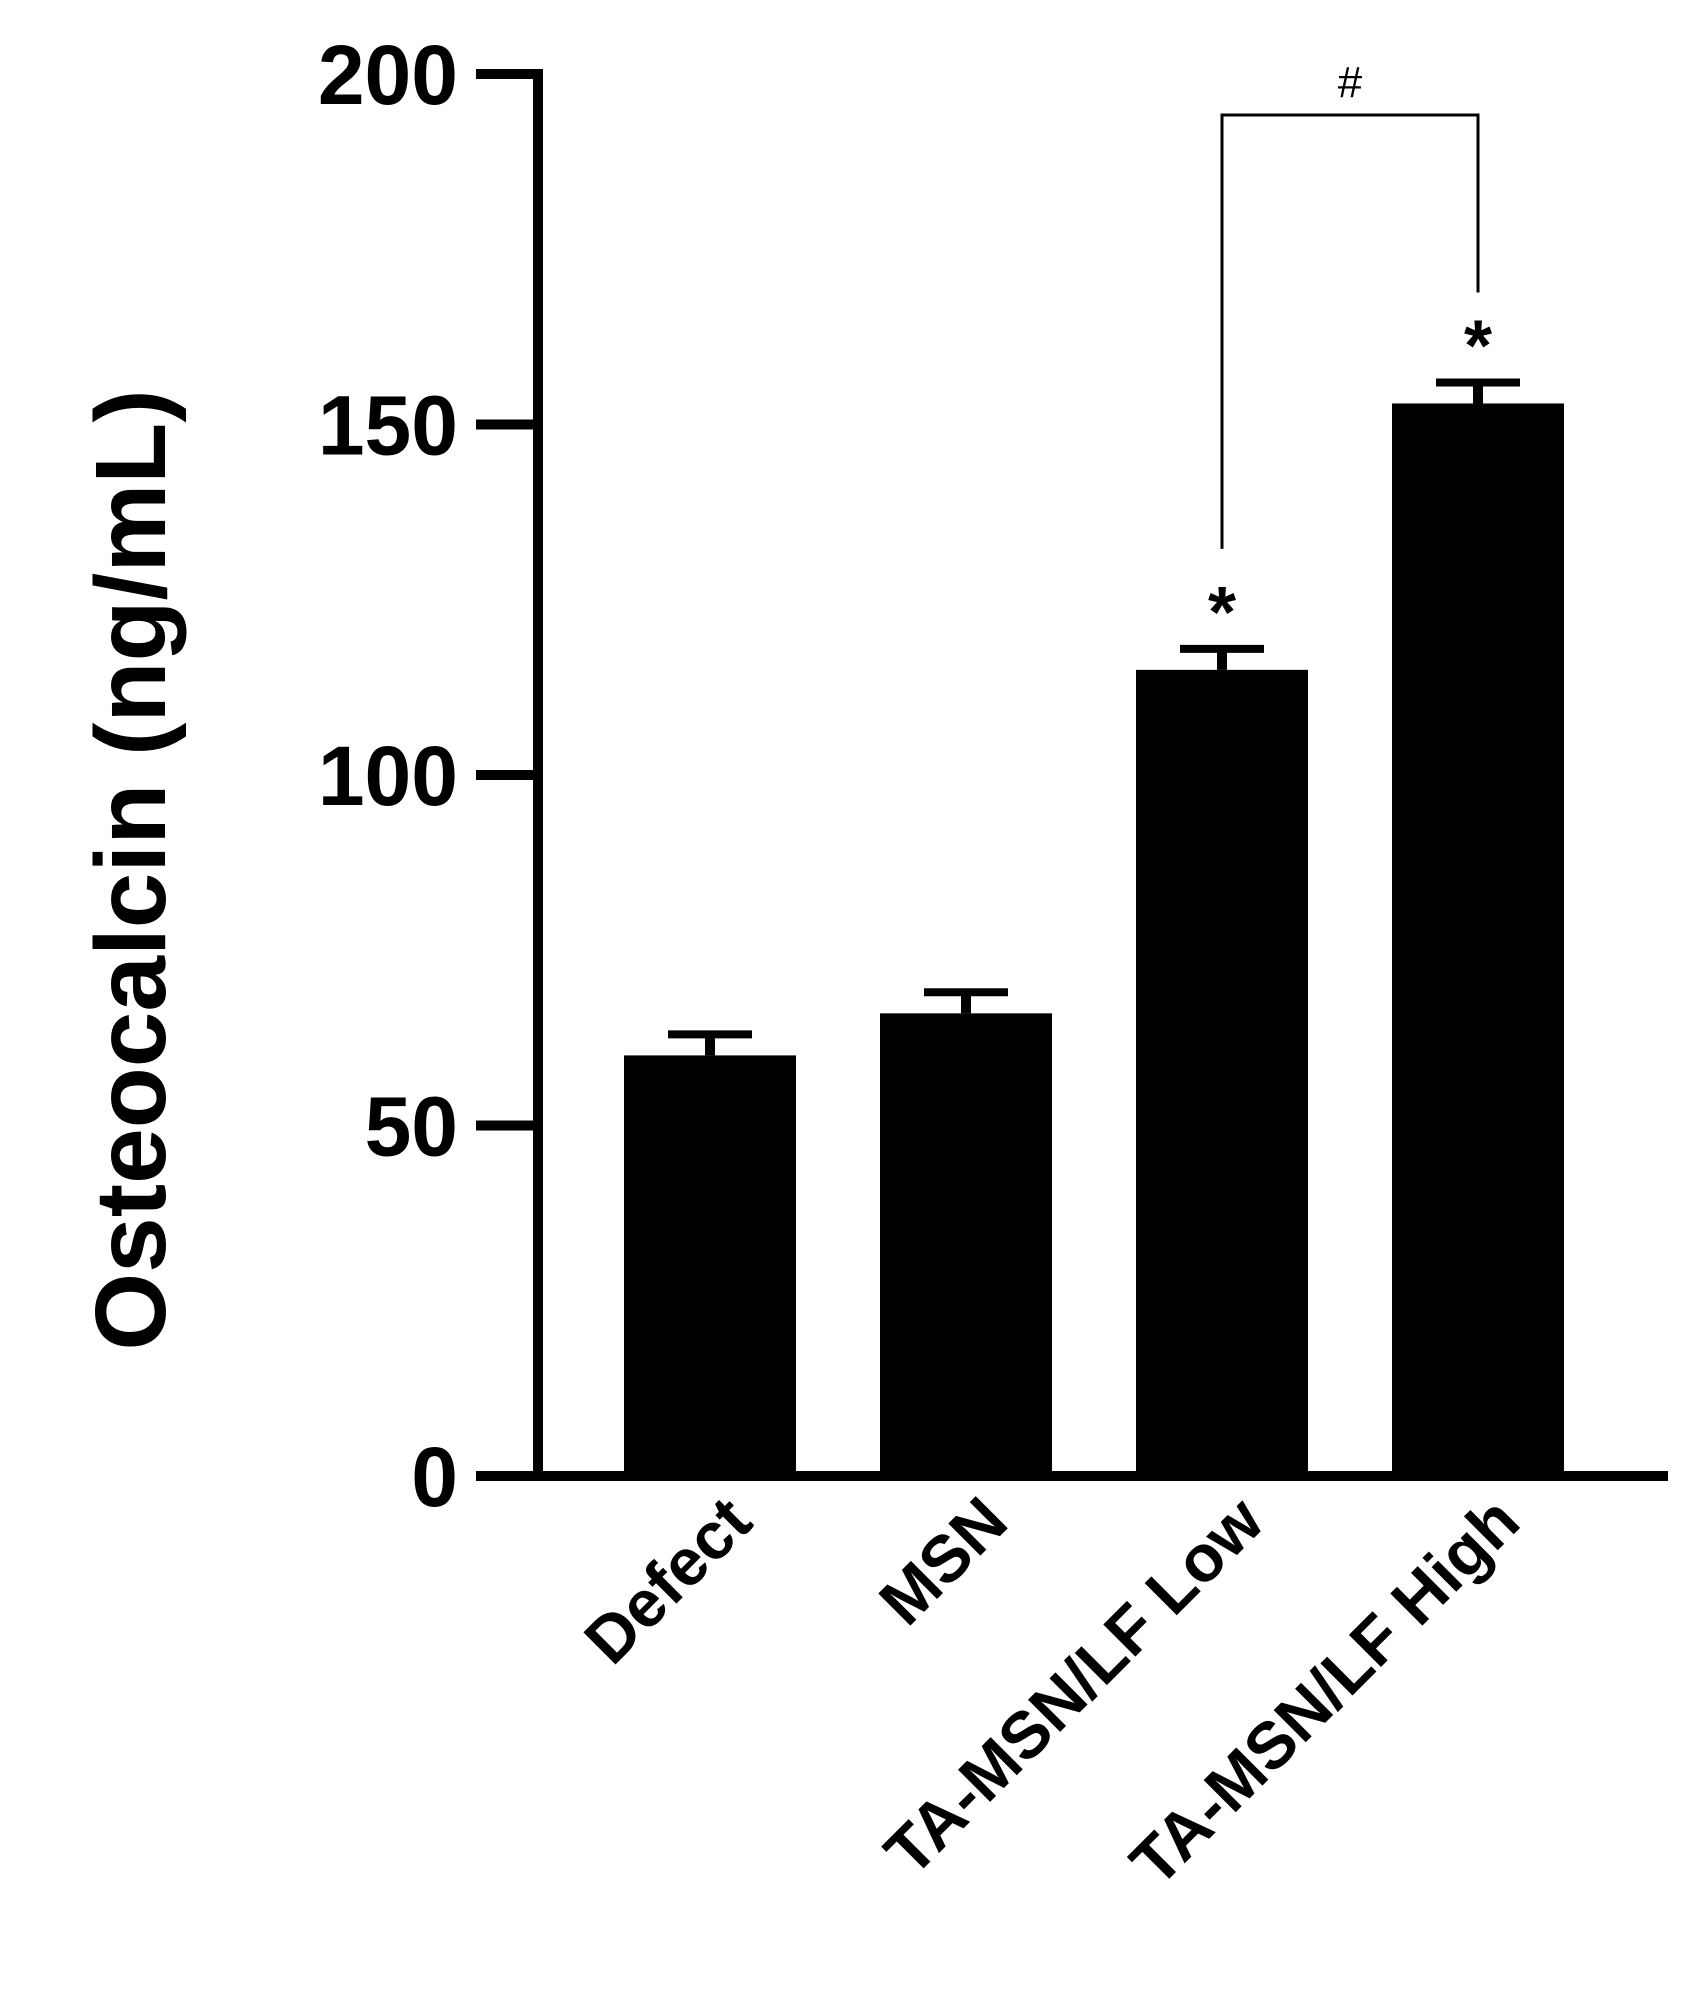 This screenshot has height=2011, width=1696. I want to click on y-tick-label: 100, so click(388, 776).